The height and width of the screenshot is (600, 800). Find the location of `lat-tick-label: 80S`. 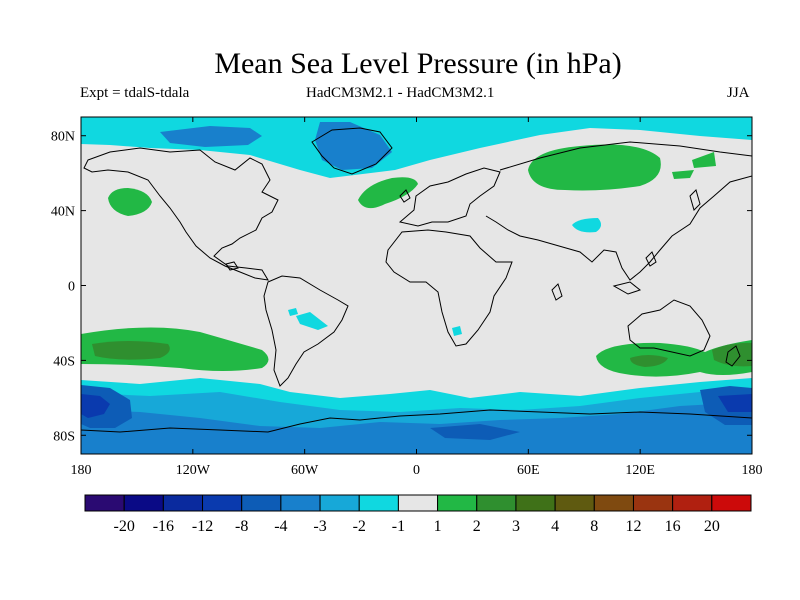

lat-tick-label: 80S is located at coordinates (64, 436).